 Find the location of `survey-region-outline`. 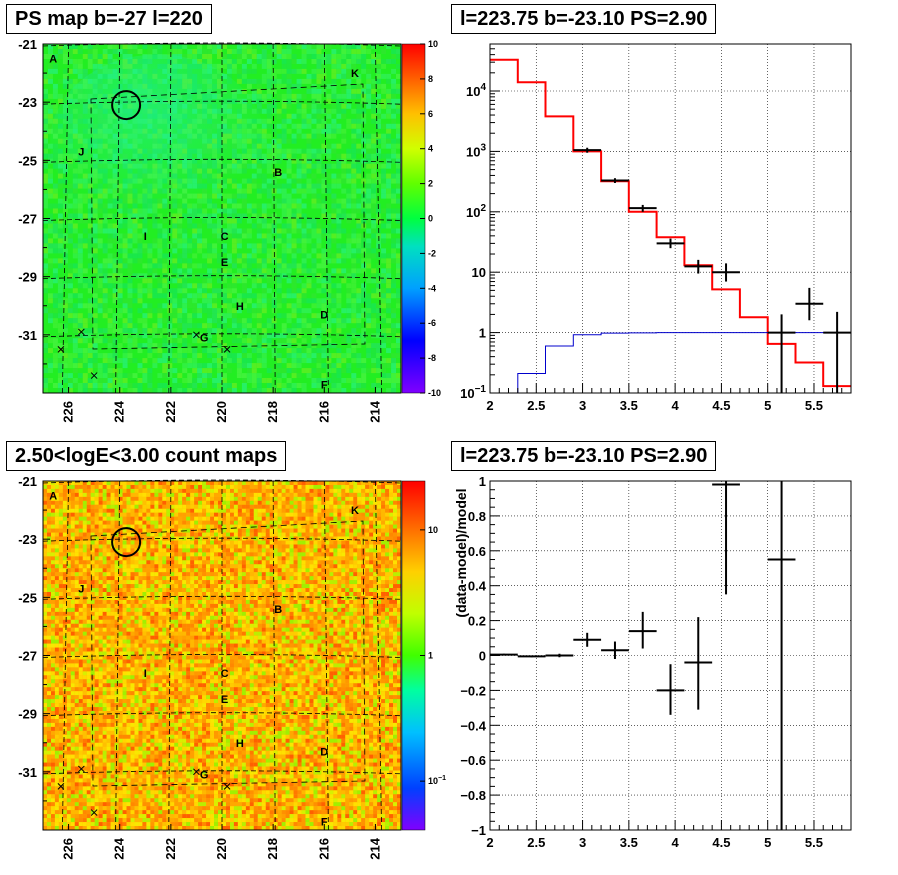

survey-region-outline is located at coordinates (228, 216).